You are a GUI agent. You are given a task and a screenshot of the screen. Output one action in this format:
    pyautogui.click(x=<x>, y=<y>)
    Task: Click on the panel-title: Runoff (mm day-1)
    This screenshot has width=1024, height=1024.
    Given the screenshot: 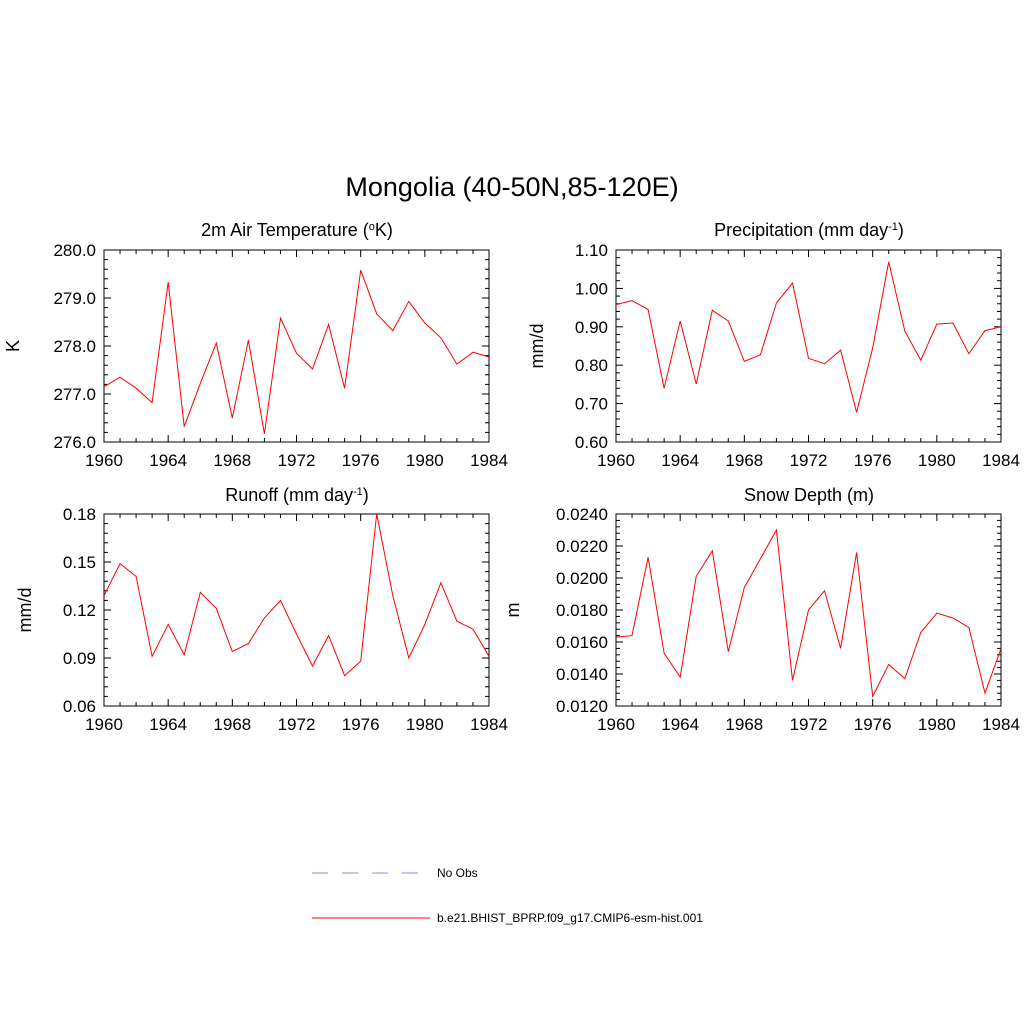 What is the action you would take?
    pyautogui.click(x=297, y=495)
    